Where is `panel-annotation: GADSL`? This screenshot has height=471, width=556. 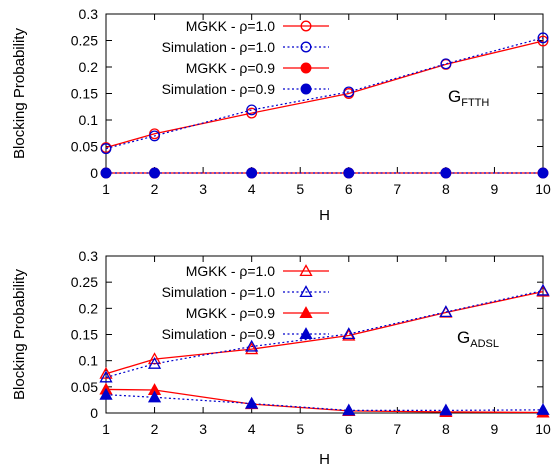 panel-annotation: GADSL is located at coordinates (478, 339).